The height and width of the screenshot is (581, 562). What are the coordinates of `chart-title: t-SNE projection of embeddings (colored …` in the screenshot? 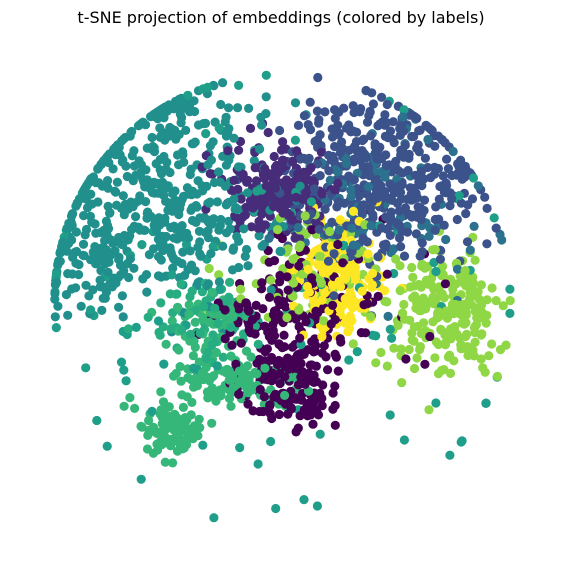 It's located at (281, 17).